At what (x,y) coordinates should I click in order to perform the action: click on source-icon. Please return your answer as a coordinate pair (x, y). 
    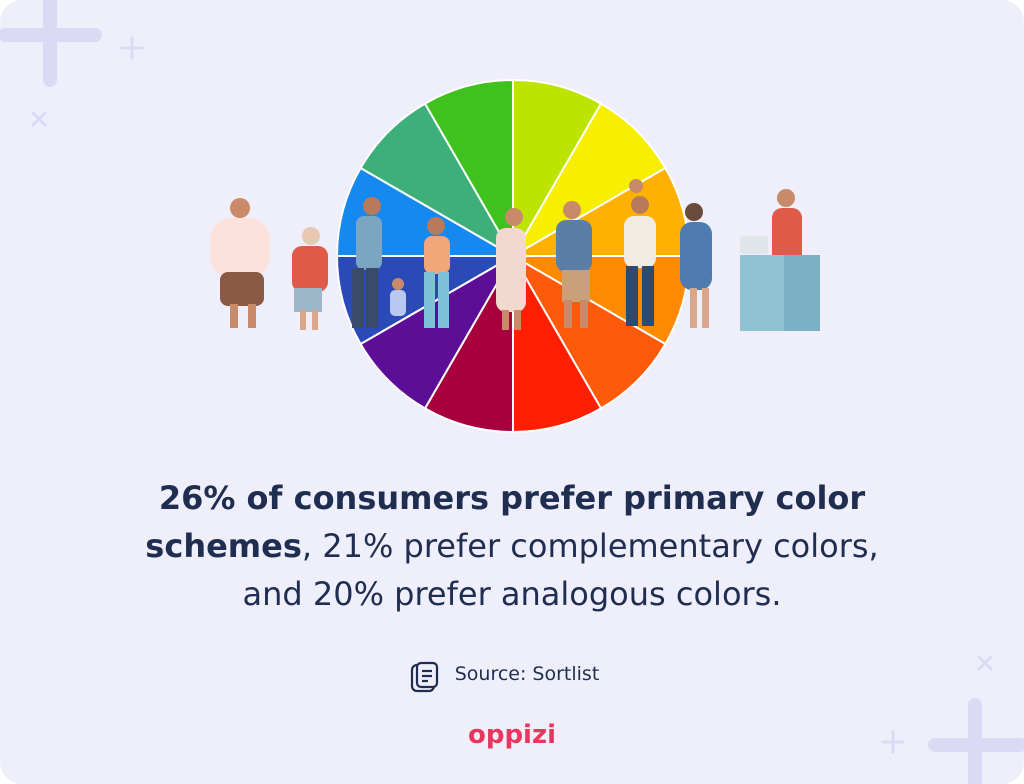
    Looking at the image, I should click on (424, 677).